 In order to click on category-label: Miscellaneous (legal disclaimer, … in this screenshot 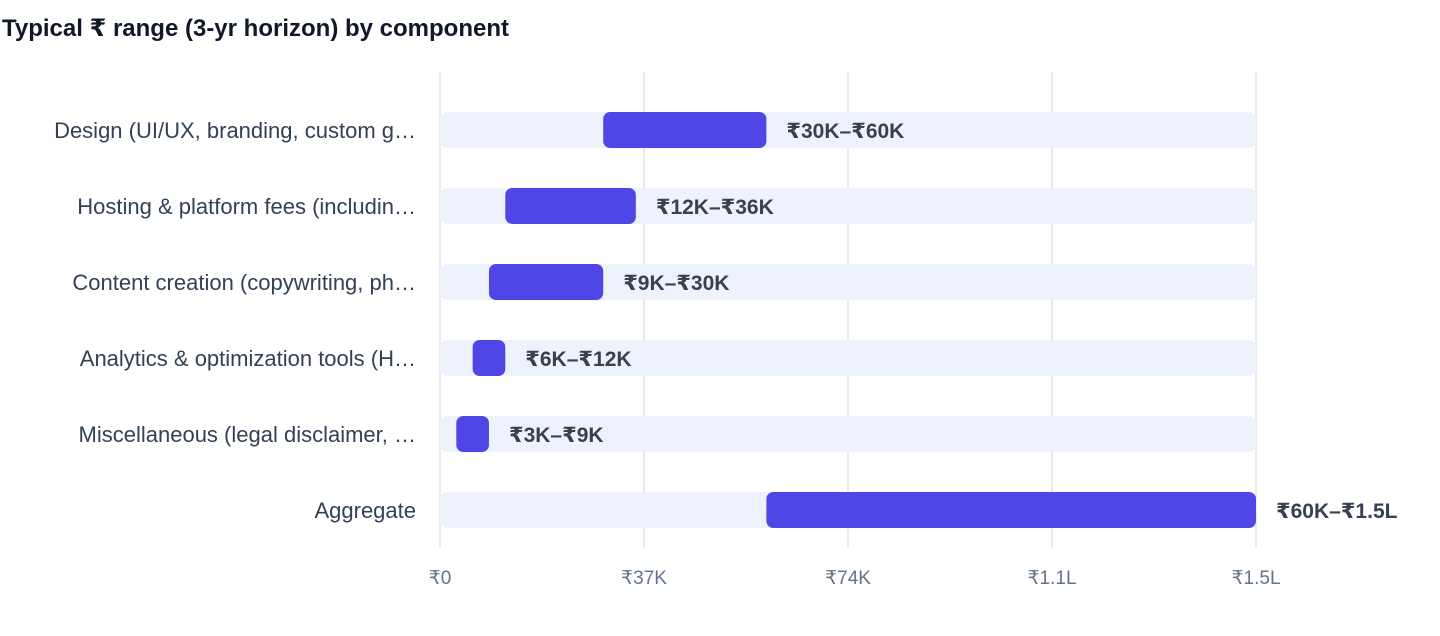, I will do `click(247, 434)`.